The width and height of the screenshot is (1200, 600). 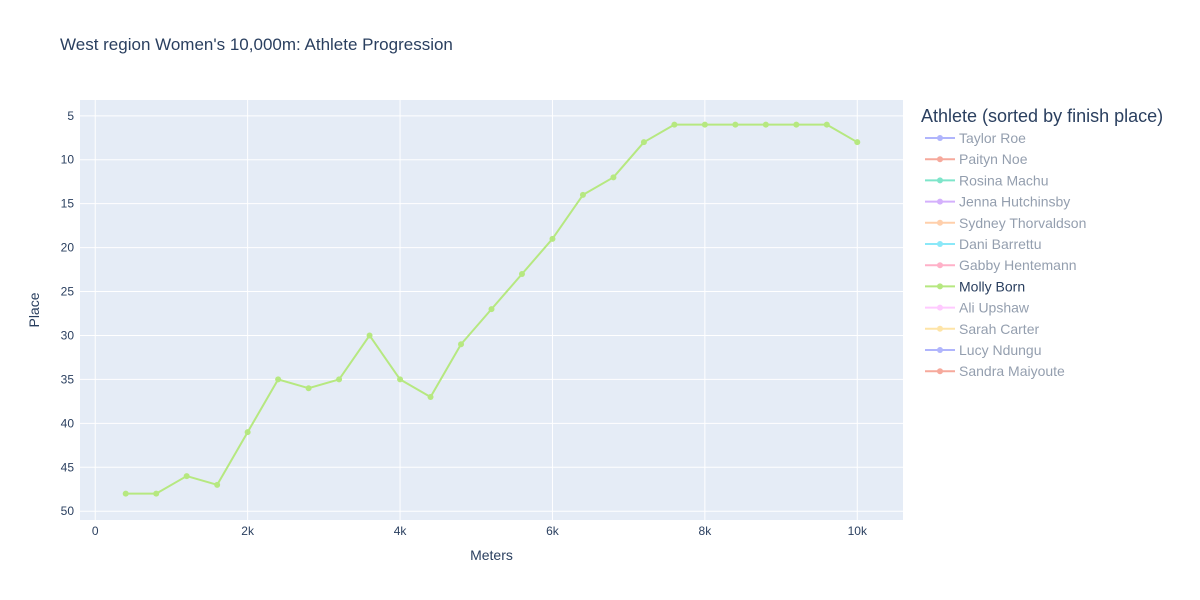 What do you see at coordinates (706, 531) in the screenshot?
I see `x-tick-label: 8k` at bounding box center [706, 531].